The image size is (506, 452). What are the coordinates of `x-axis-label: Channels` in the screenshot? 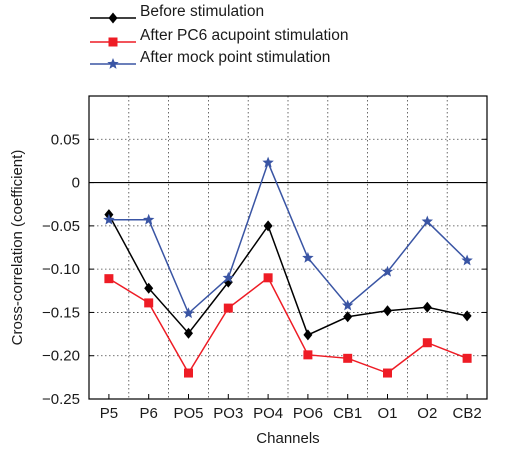 It's located at (287, 438).